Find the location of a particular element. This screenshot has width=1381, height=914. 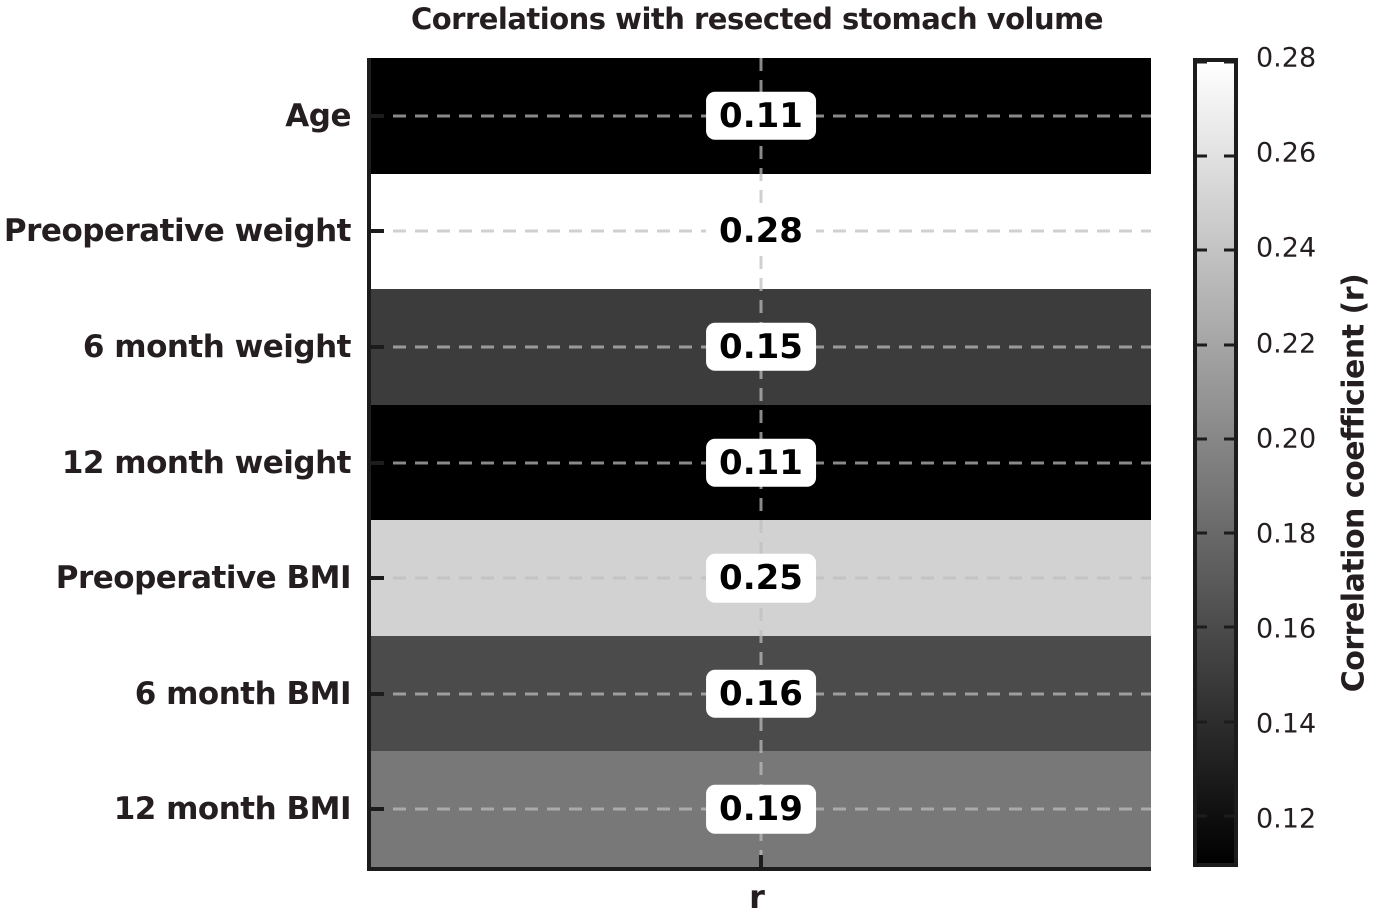

colorbar-ticks-layer is located at coordinates (1215, 461).